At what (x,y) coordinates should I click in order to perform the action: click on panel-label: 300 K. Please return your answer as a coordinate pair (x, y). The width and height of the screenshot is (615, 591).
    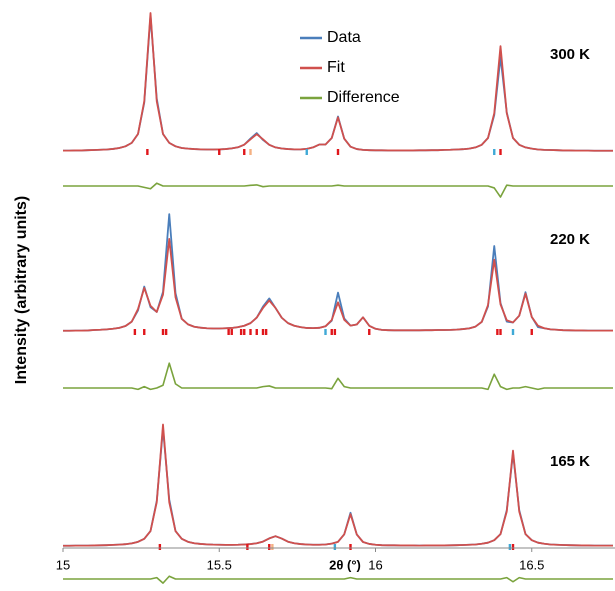
    Looking at the image, I should click on (570, 54).